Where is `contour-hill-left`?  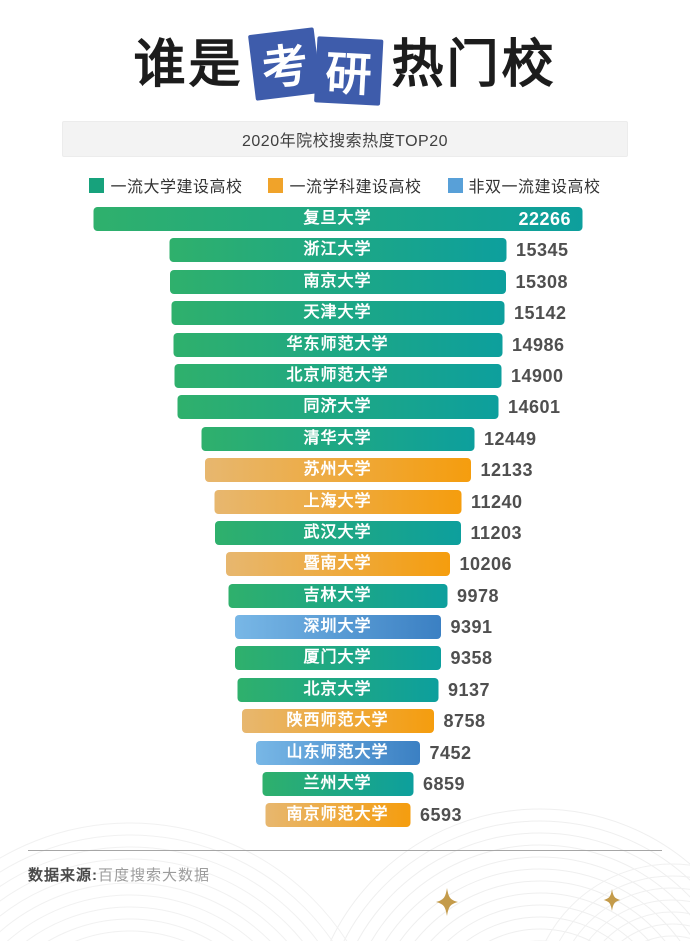 contour-hill-left is located at coordinates (174, 881).